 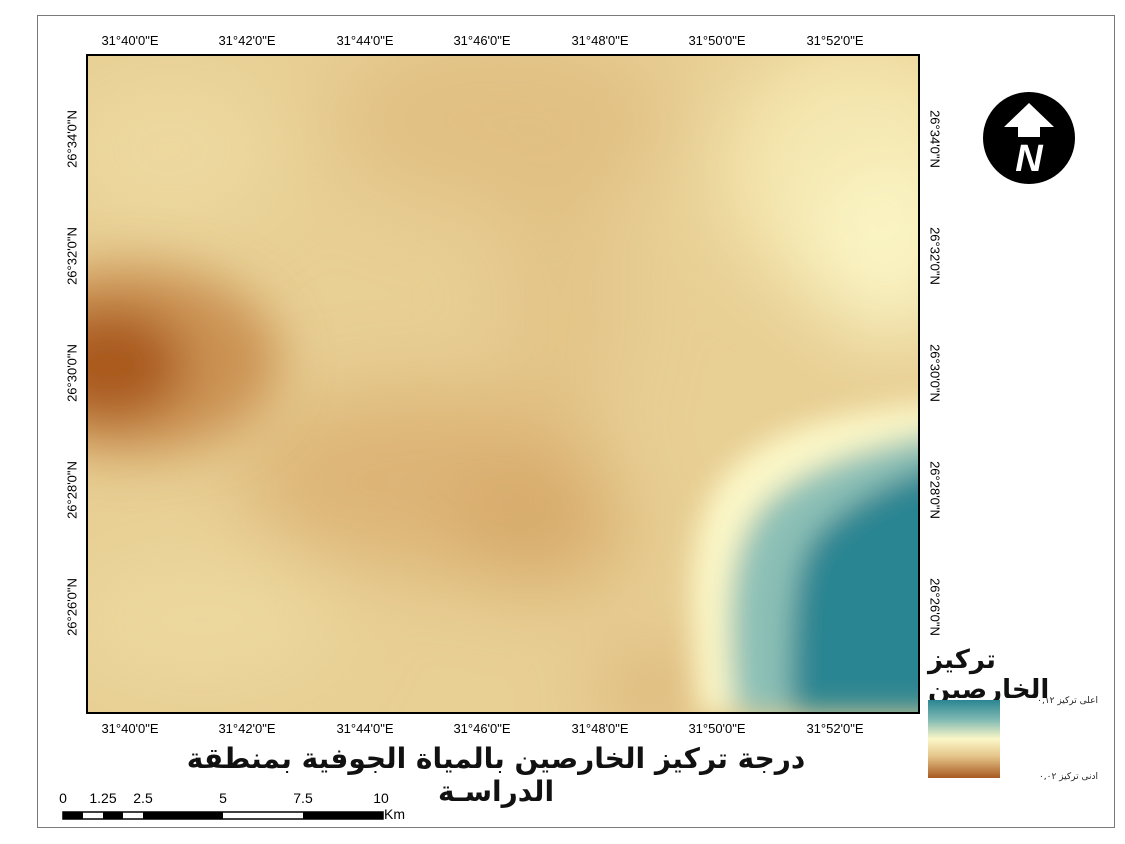 I want to click on lat-tick-left: 26°30'0"N, so click(x=72, y=373).